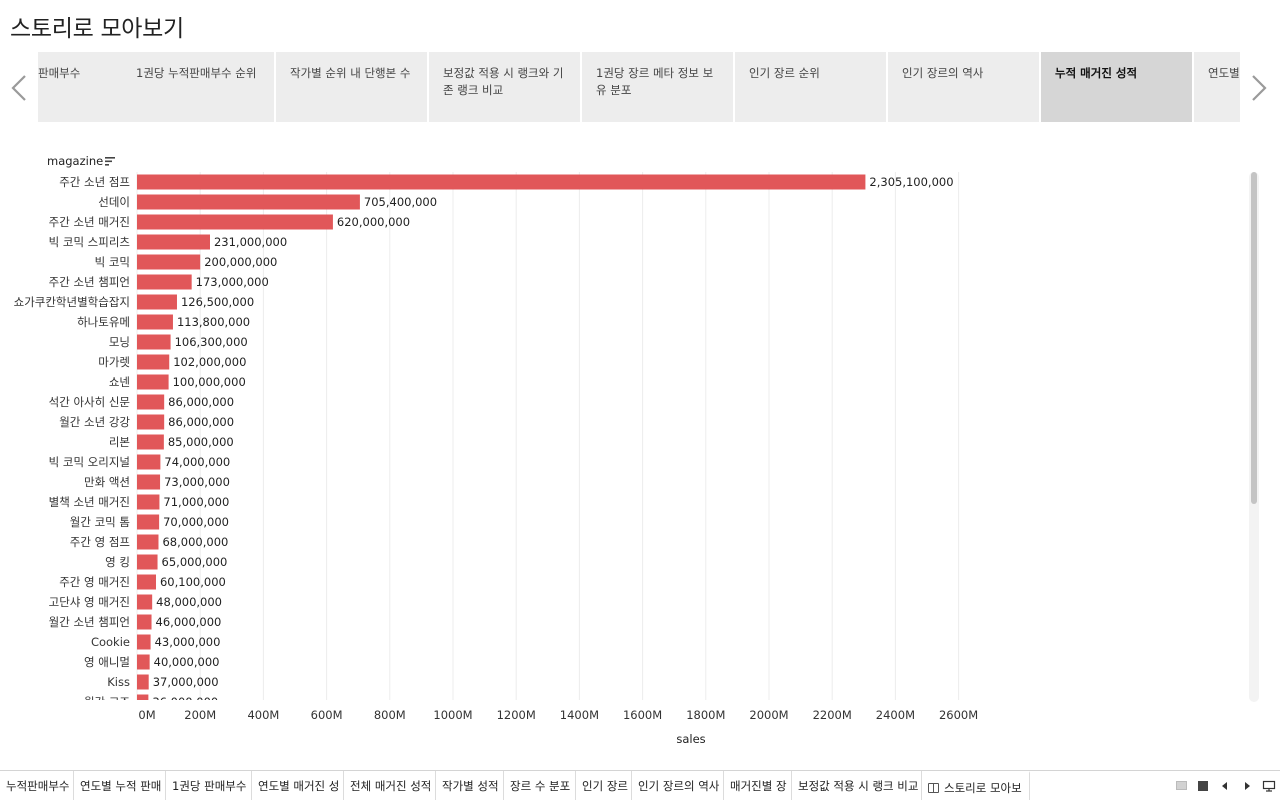 The image size is (1280, 800). Describe the element at coordinates (1247, 785) in the screenshot. I see `next-sheet-button` at that location.